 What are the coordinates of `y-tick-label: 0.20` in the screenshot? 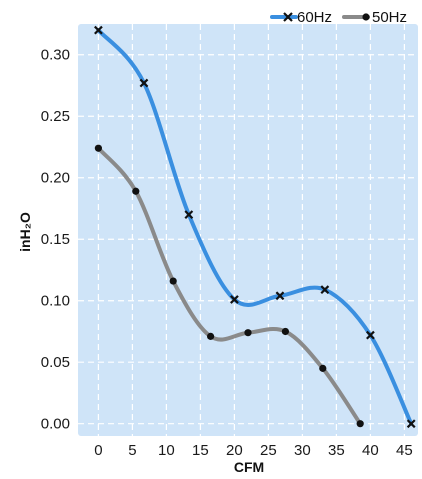 It's located at (55, 178).